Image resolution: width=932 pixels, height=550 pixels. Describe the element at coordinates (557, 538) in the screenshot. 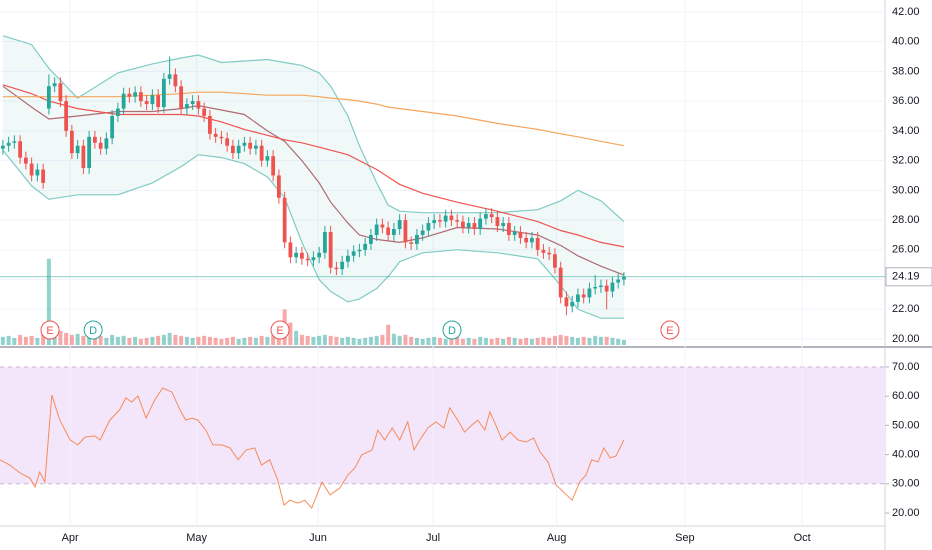

I see `x-tick-label: Aug` at that location.